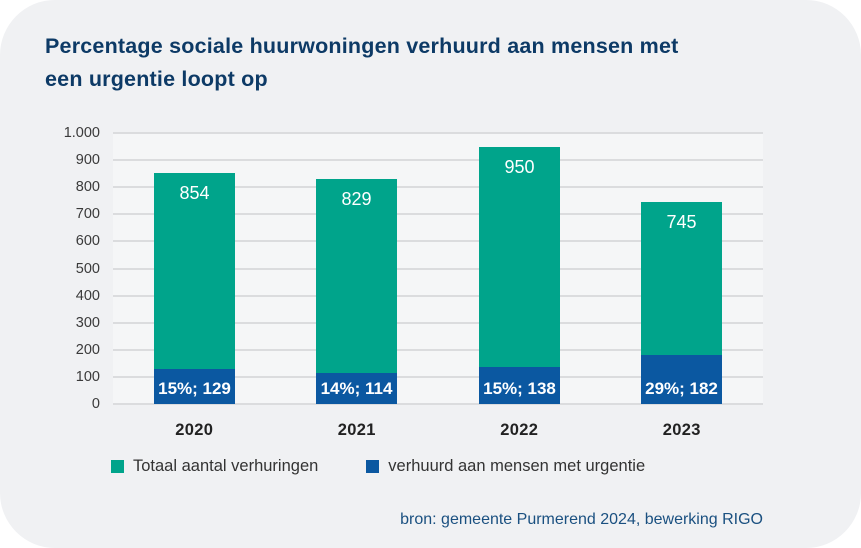 The height and width of the screenshot is (548, 861). Describe the element at coordinates (373, 466) in the screenshot. I see `legend-swatch-blue-icon` at that location.